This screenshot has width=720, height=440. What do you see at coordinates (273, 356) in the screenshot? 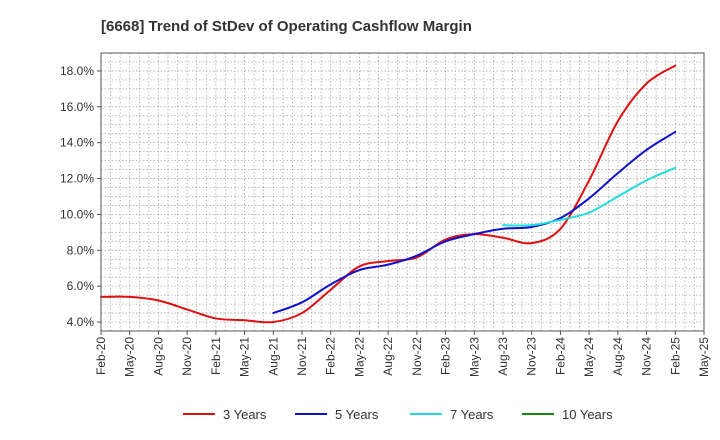
I see `x-tick-label: Aug-21` at bounding box center [273, 356].